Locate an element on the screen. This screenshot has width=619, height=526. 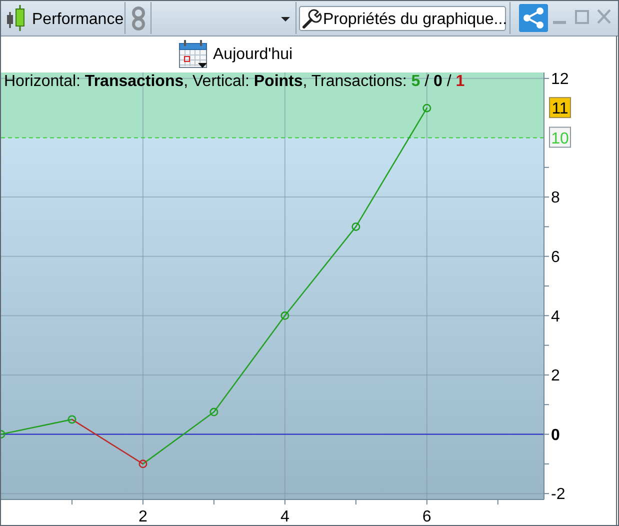
y-tick-label: 12 is located at coordinates (560, 79).